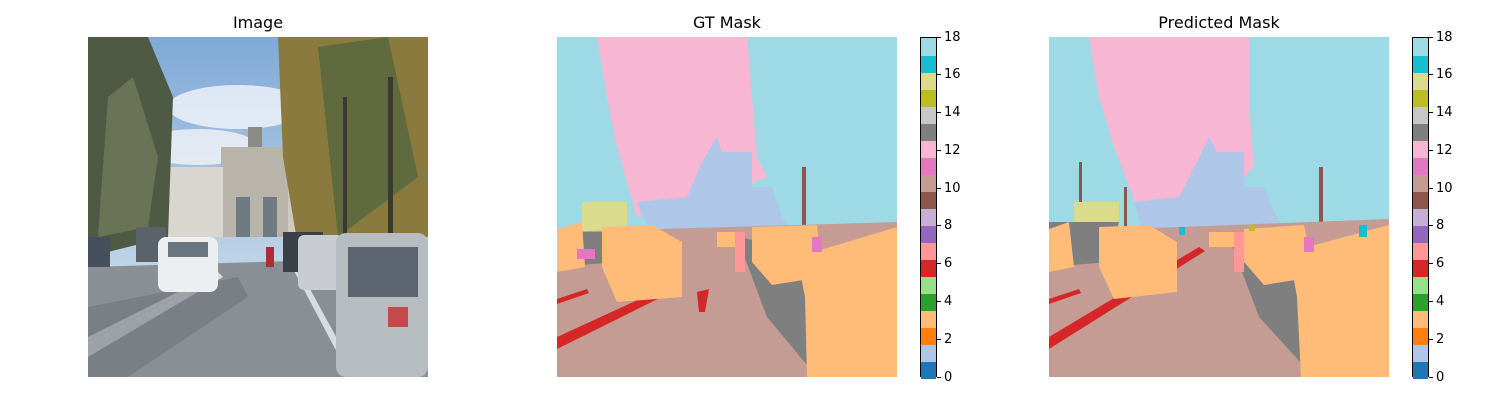 The width and height of the screenshot is (1500, 400). What do you see at coordinates (948, 301) in the screenshot?
I see `gt-colorbar-tick-label: 4` at bounding box center [948, 301].